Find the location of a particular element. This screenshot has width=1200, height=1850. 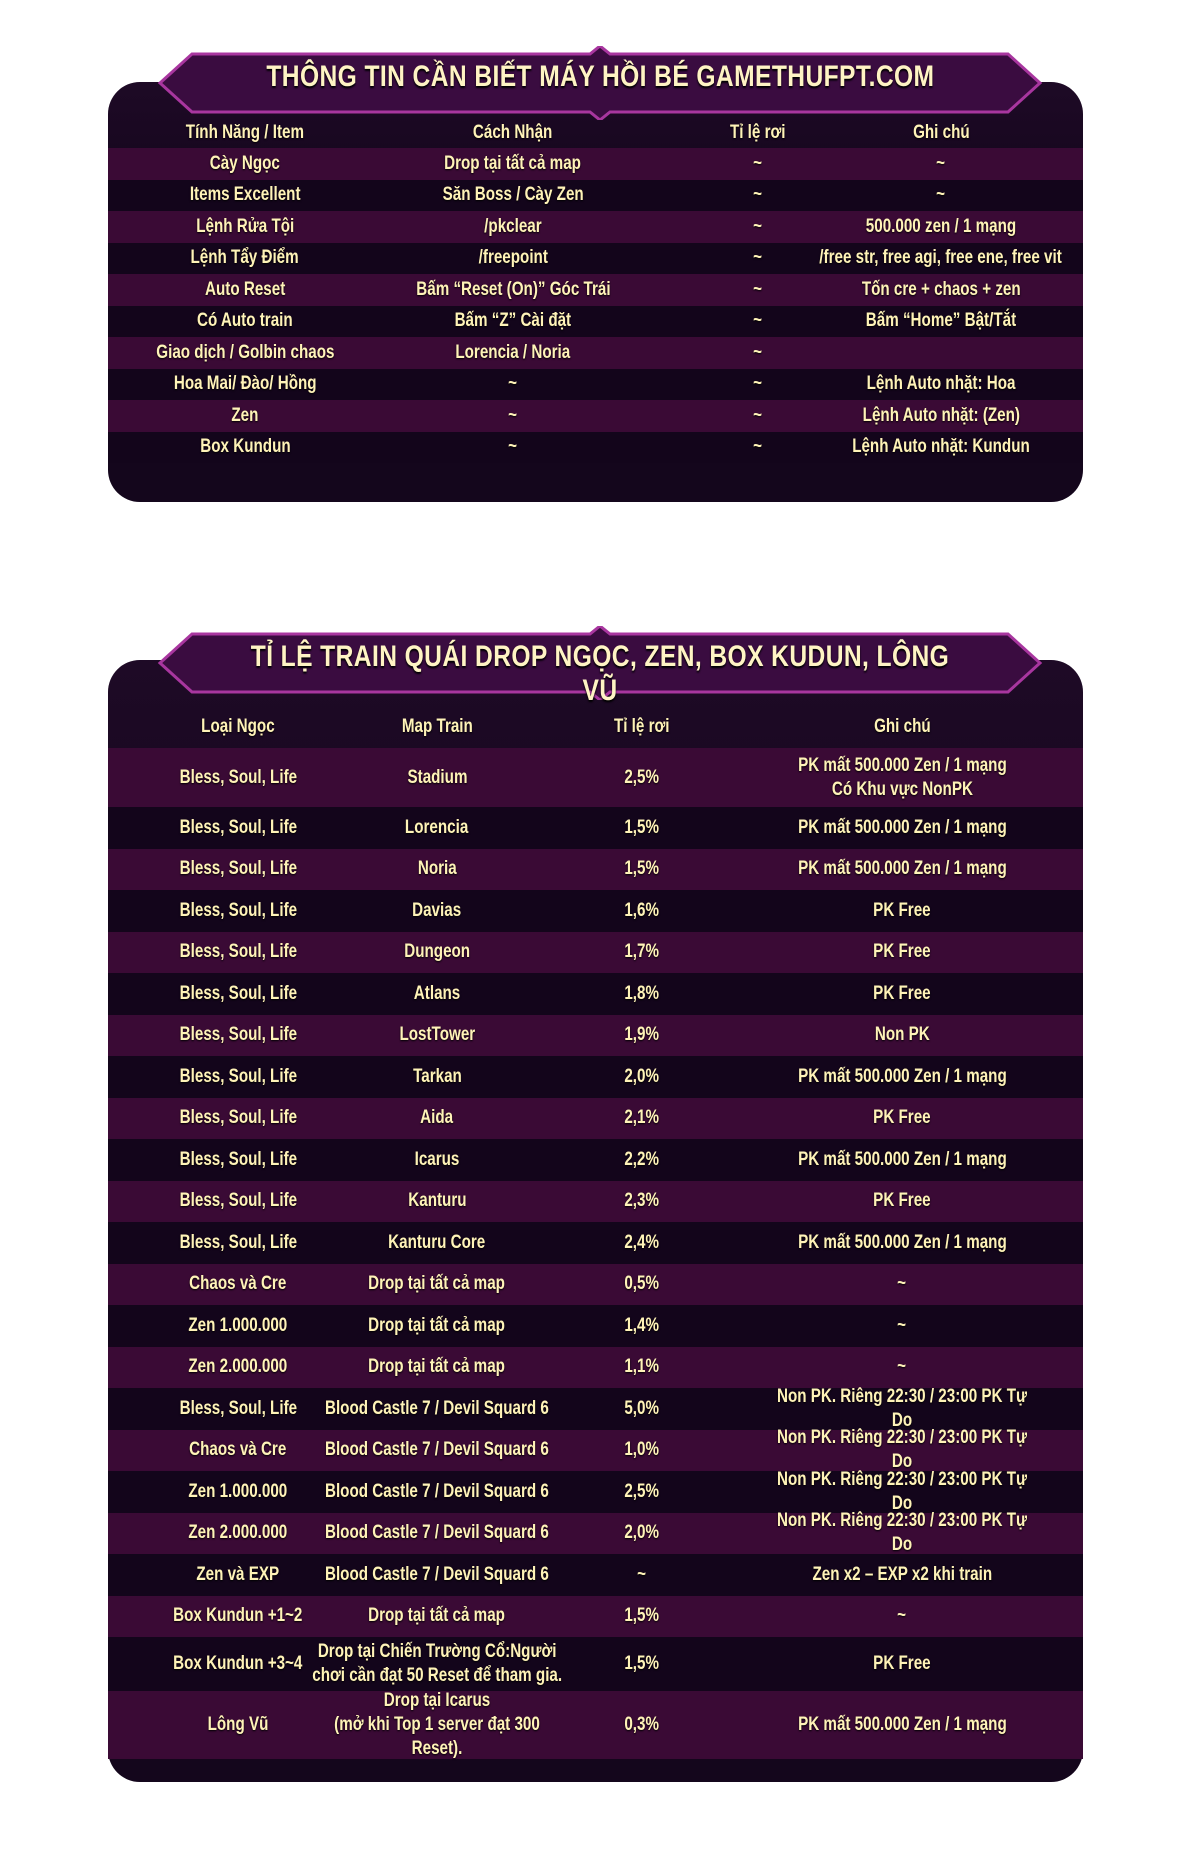

col-4-cell: ~ is located at coordinates (941, 196).